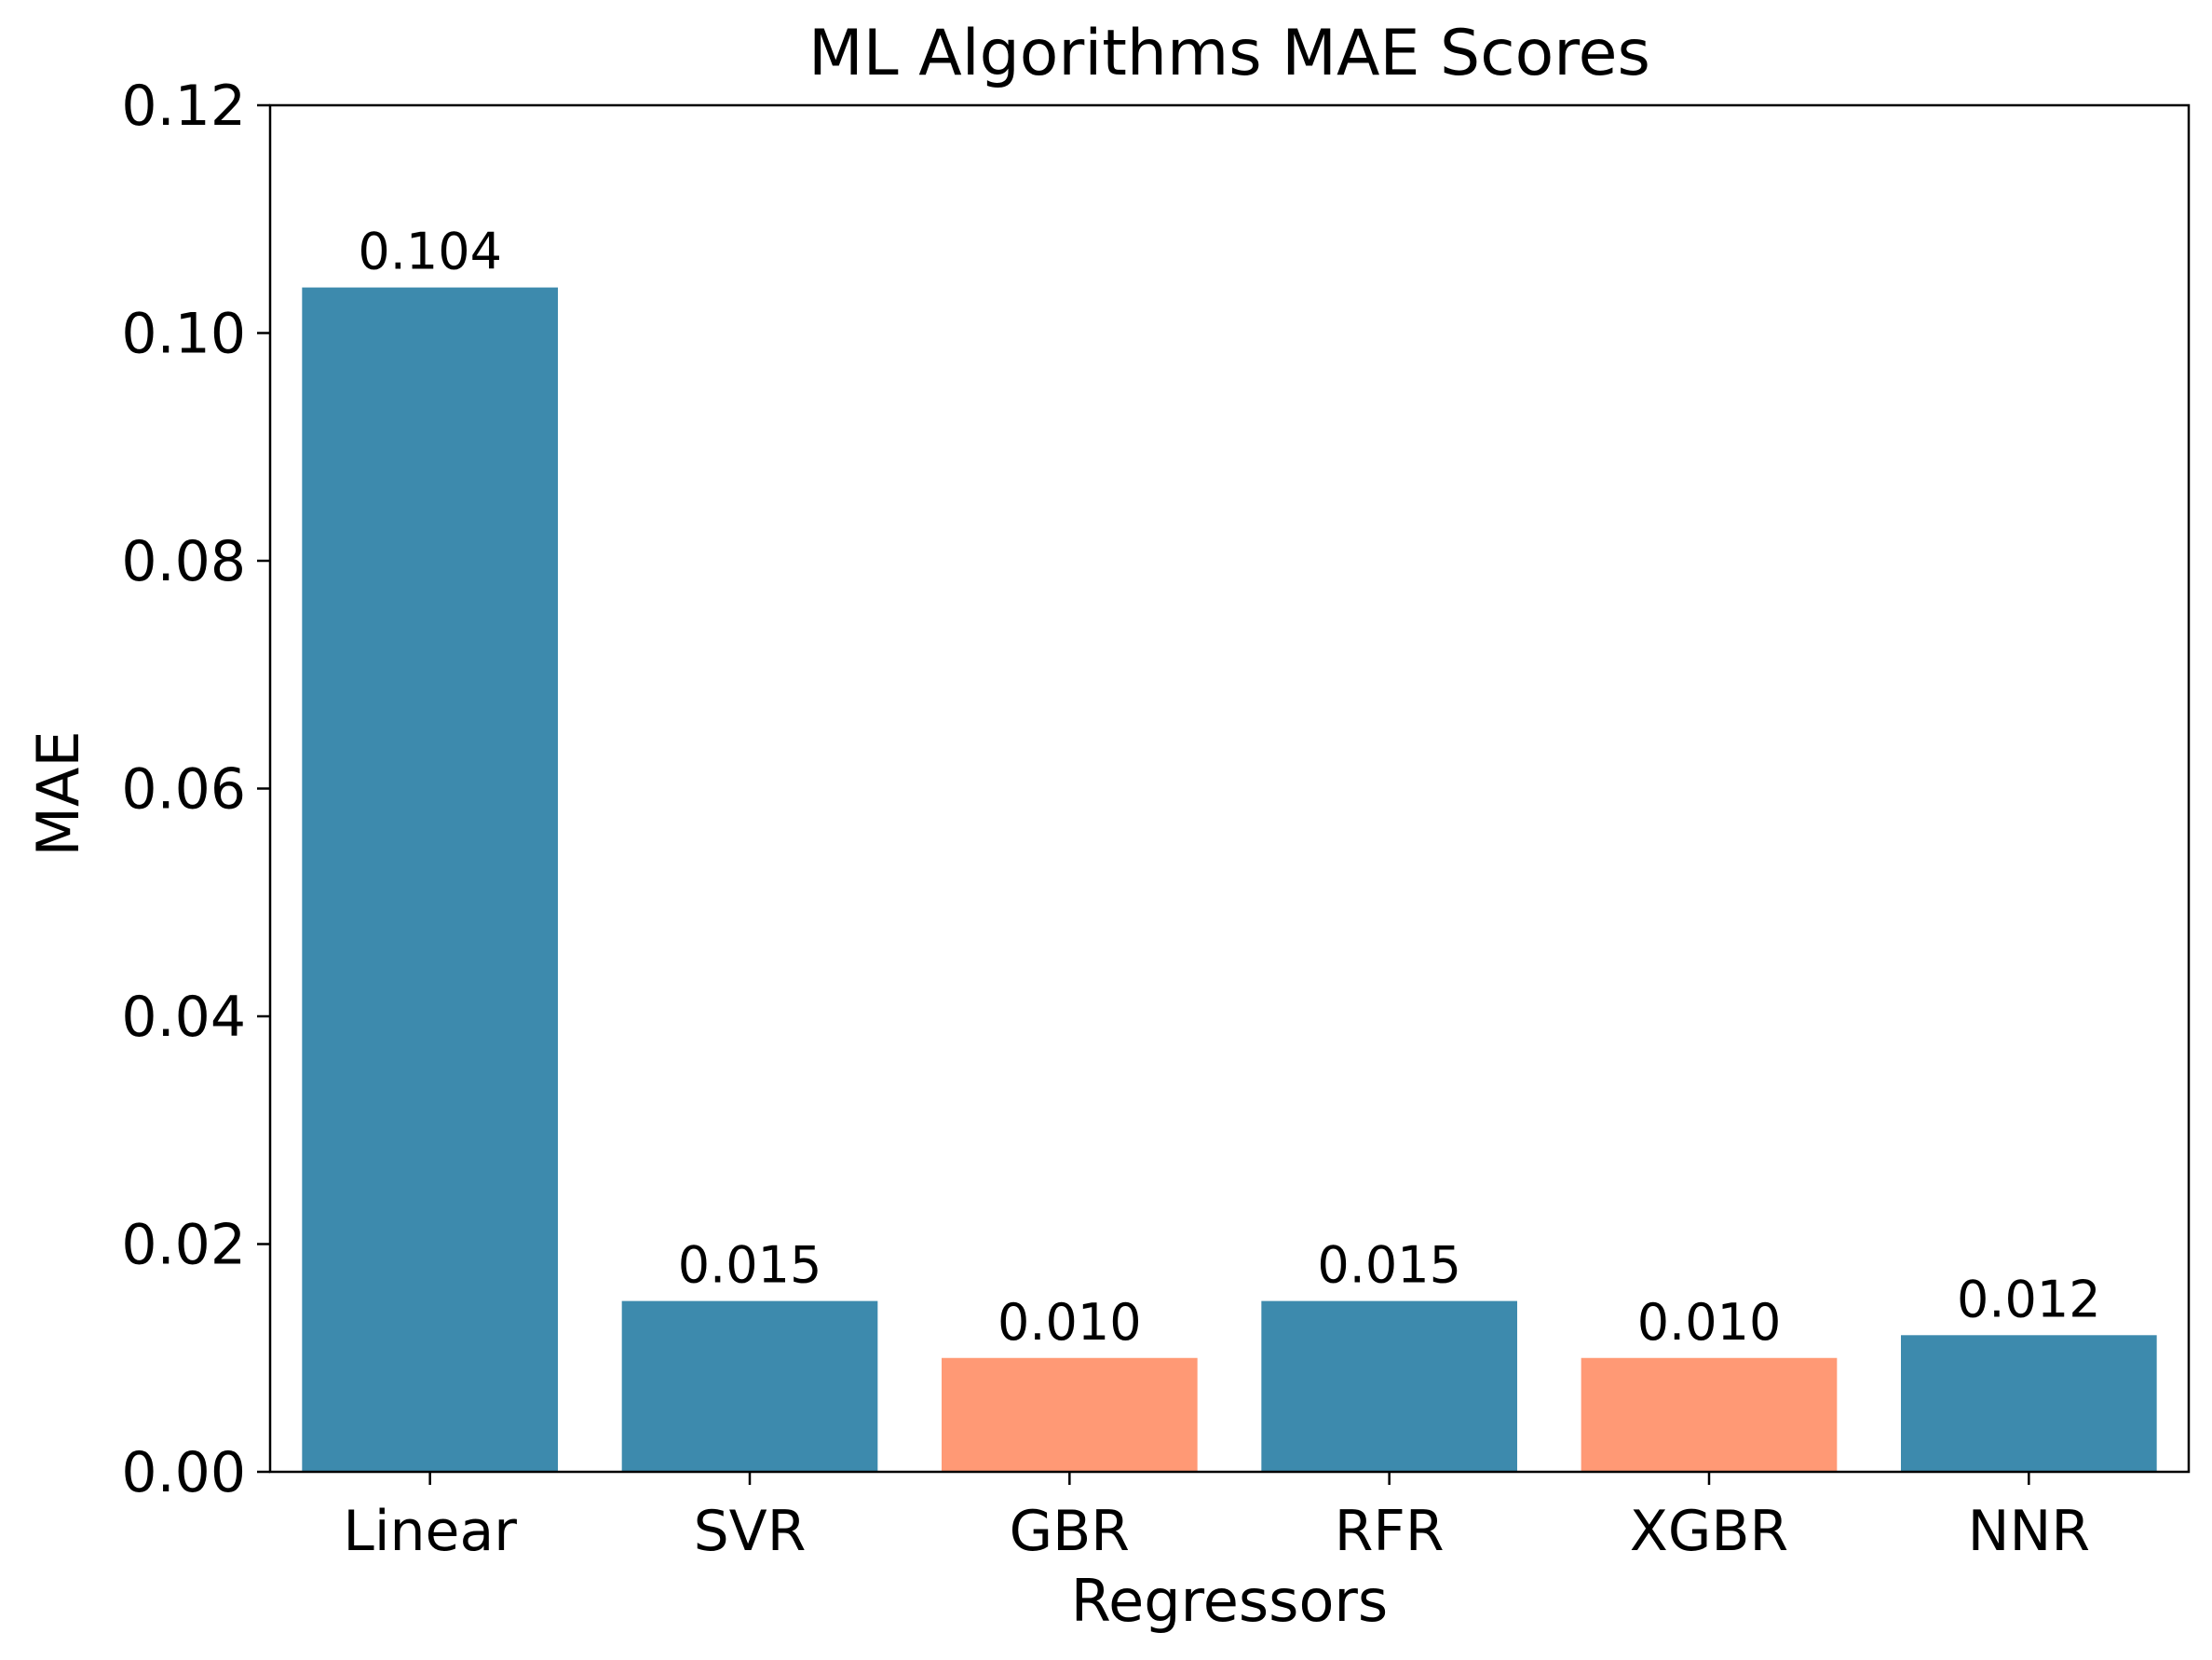  Describe the element at coordinates (750, 1531) in the screenshot. I see `x-tick-label-svr: SVR` at that location.